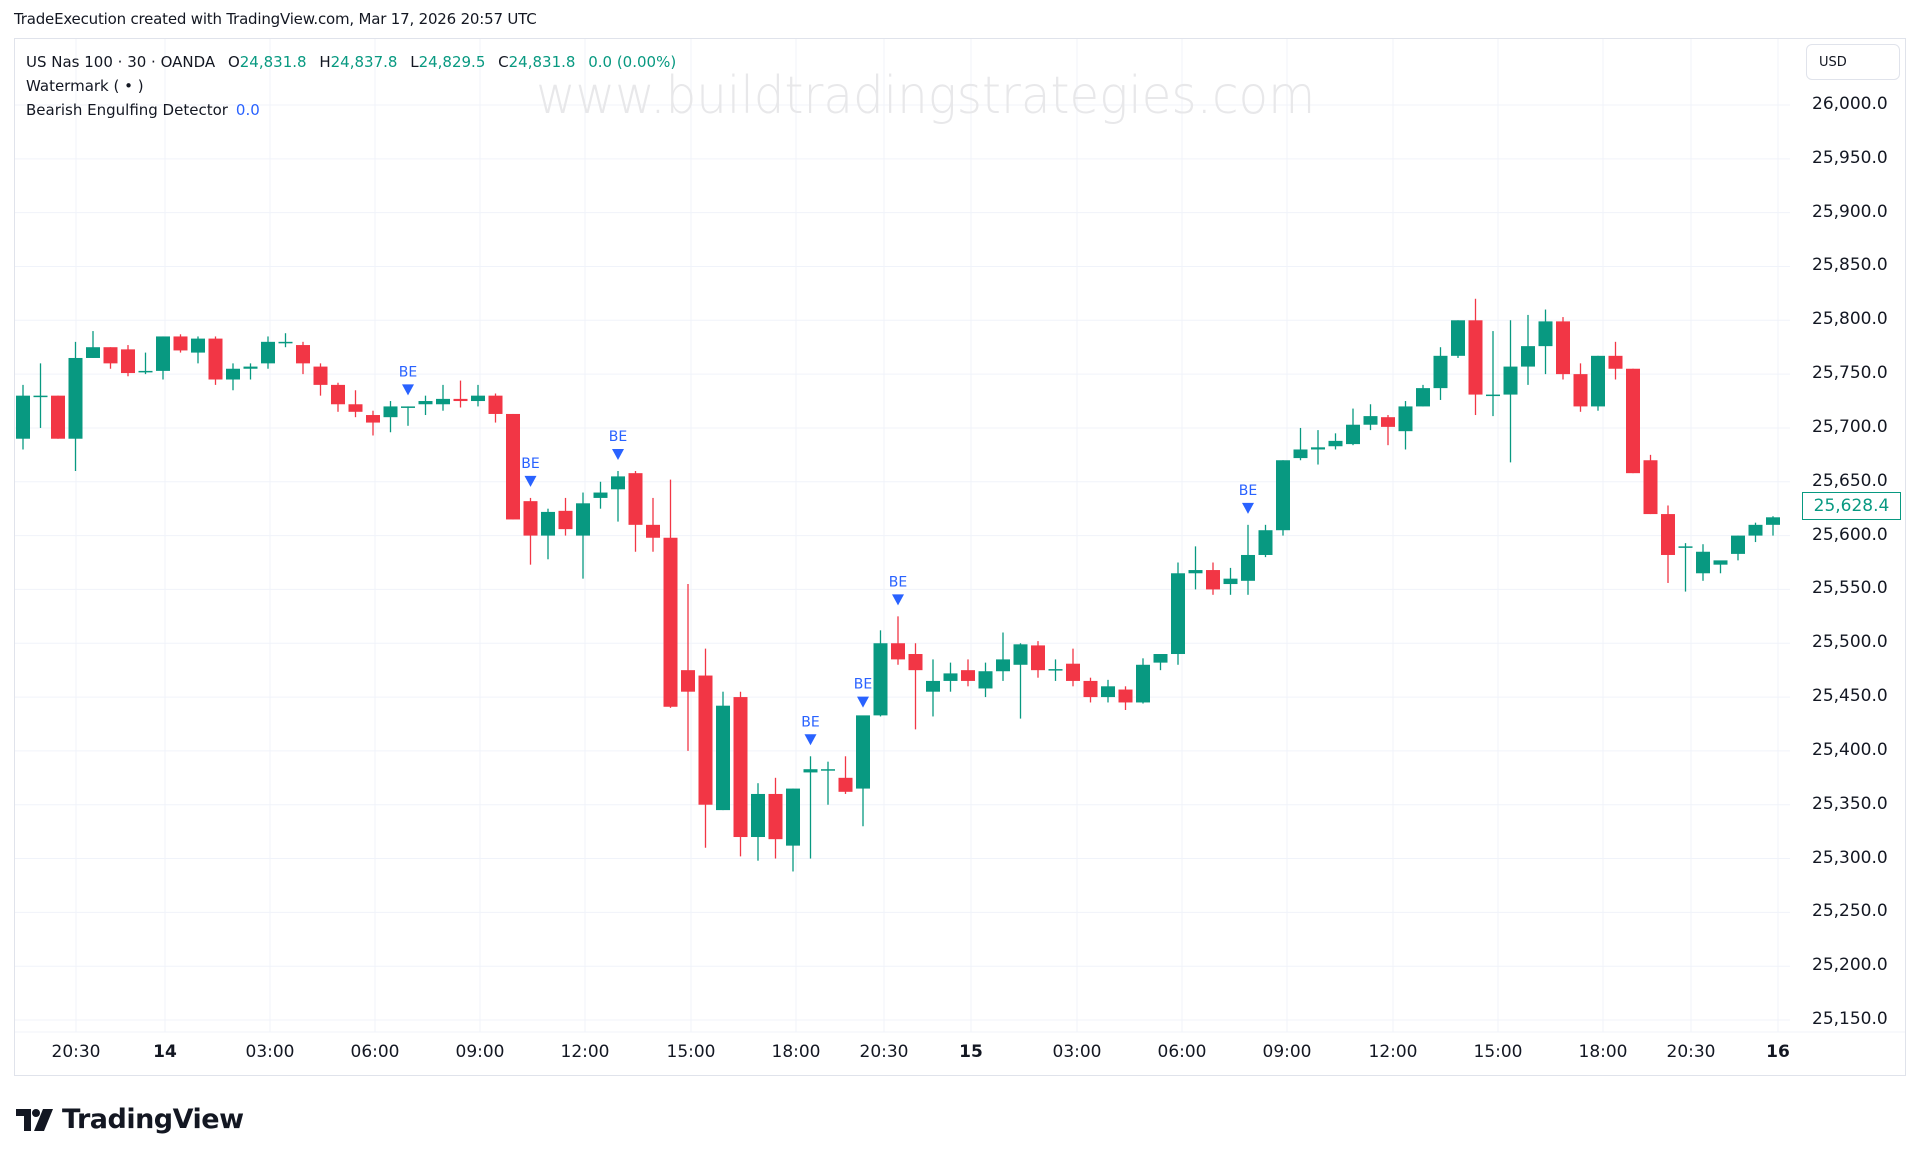  What do you see at coordinates (85, 86) in the screenshot?
I see `legend-watermark-indicator: Watermark ( • )` at bounding box center [85, 86].